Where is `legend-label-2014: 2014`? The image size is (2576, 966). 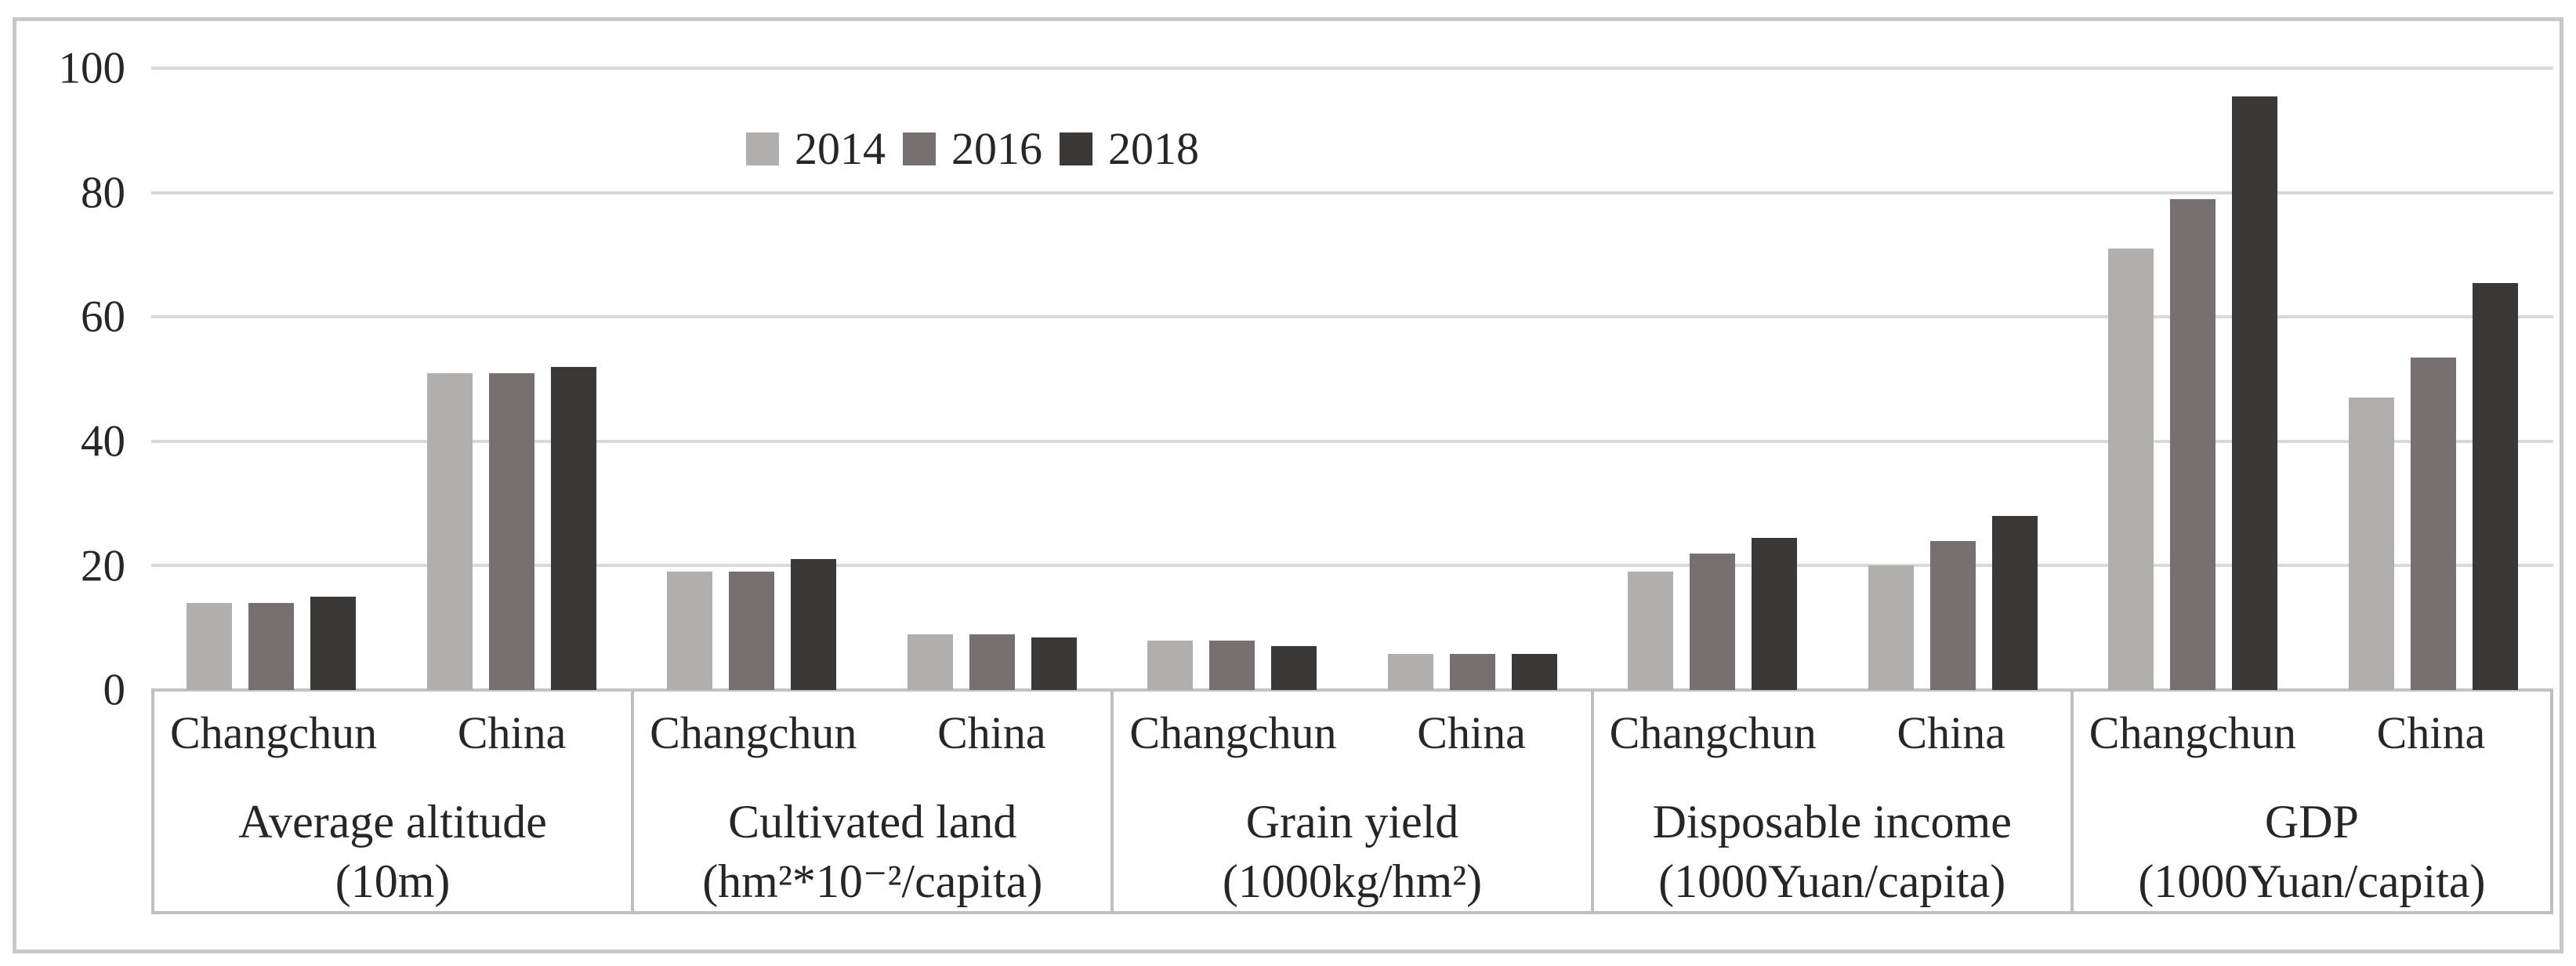
legend-label-2014: 2014 is located at coordinates (840, 148).